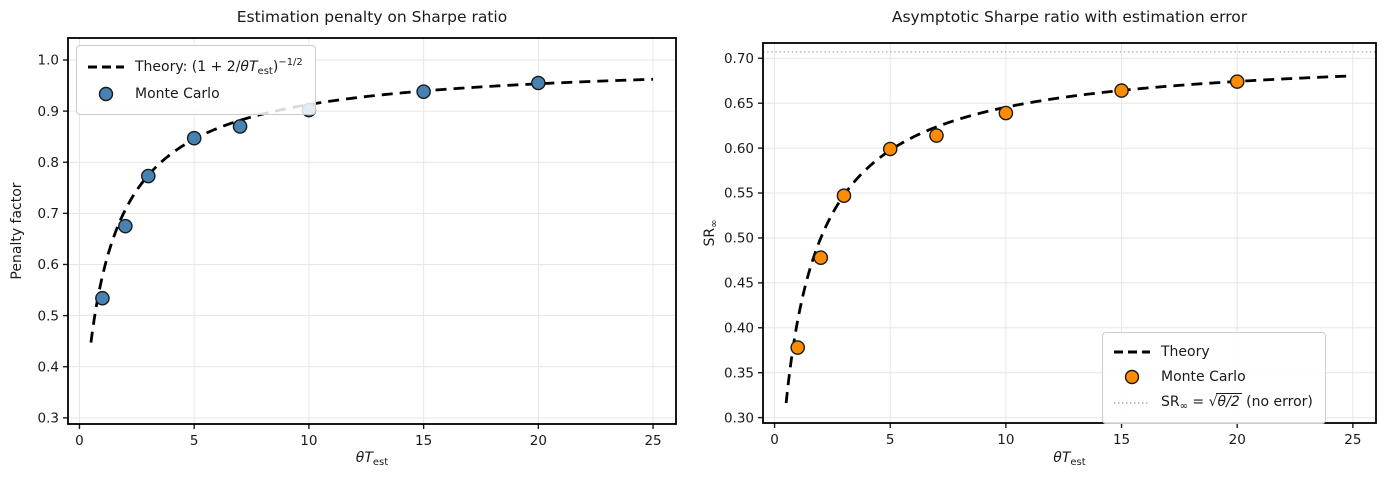 The image size is (1384, 484). Describe the element at coordinates (48, 265) in the screenshot. I see `y-tick-label: 0.6` at that location.